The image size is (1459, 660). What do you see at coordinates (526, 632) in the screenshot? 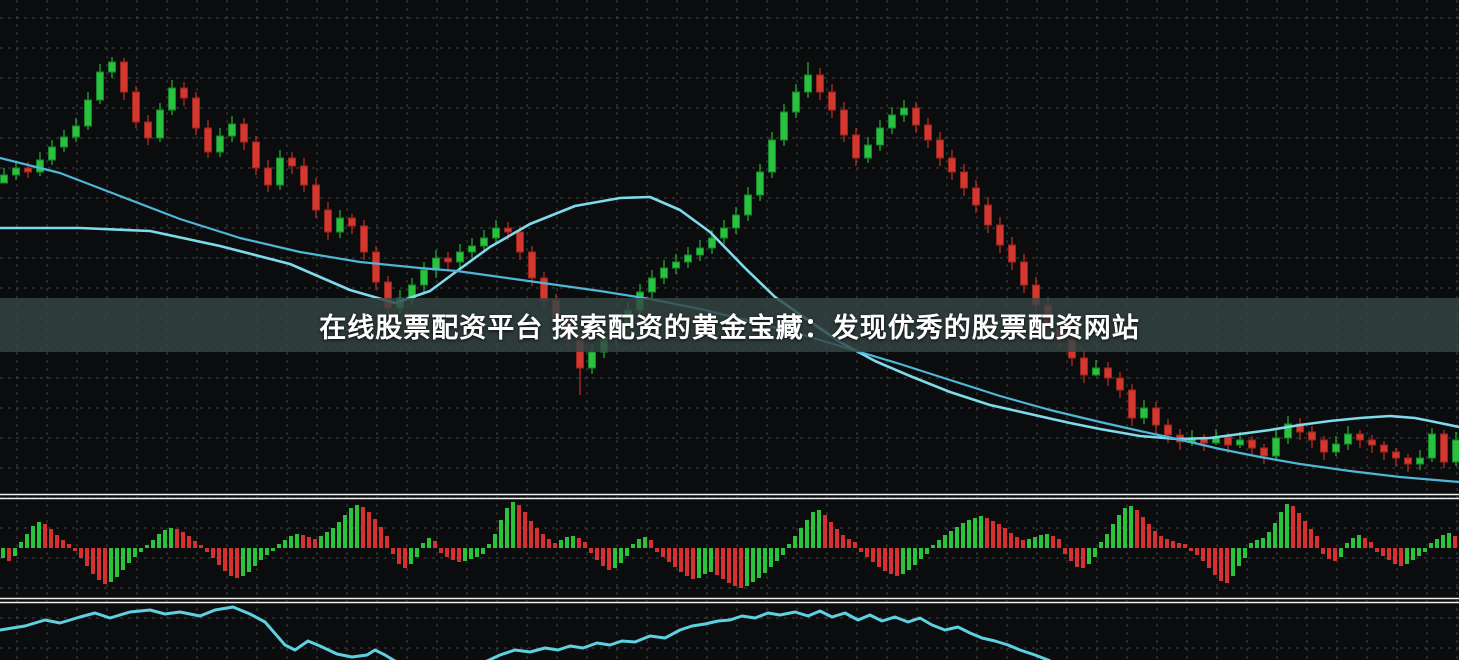
I see `oscillator-line` at bounding box center [526, 632].